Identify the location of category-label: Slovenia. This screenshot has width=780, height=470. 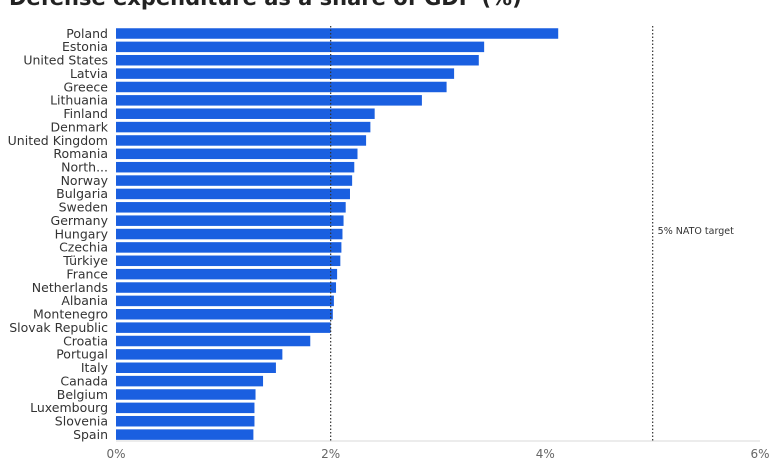
(81, 421).